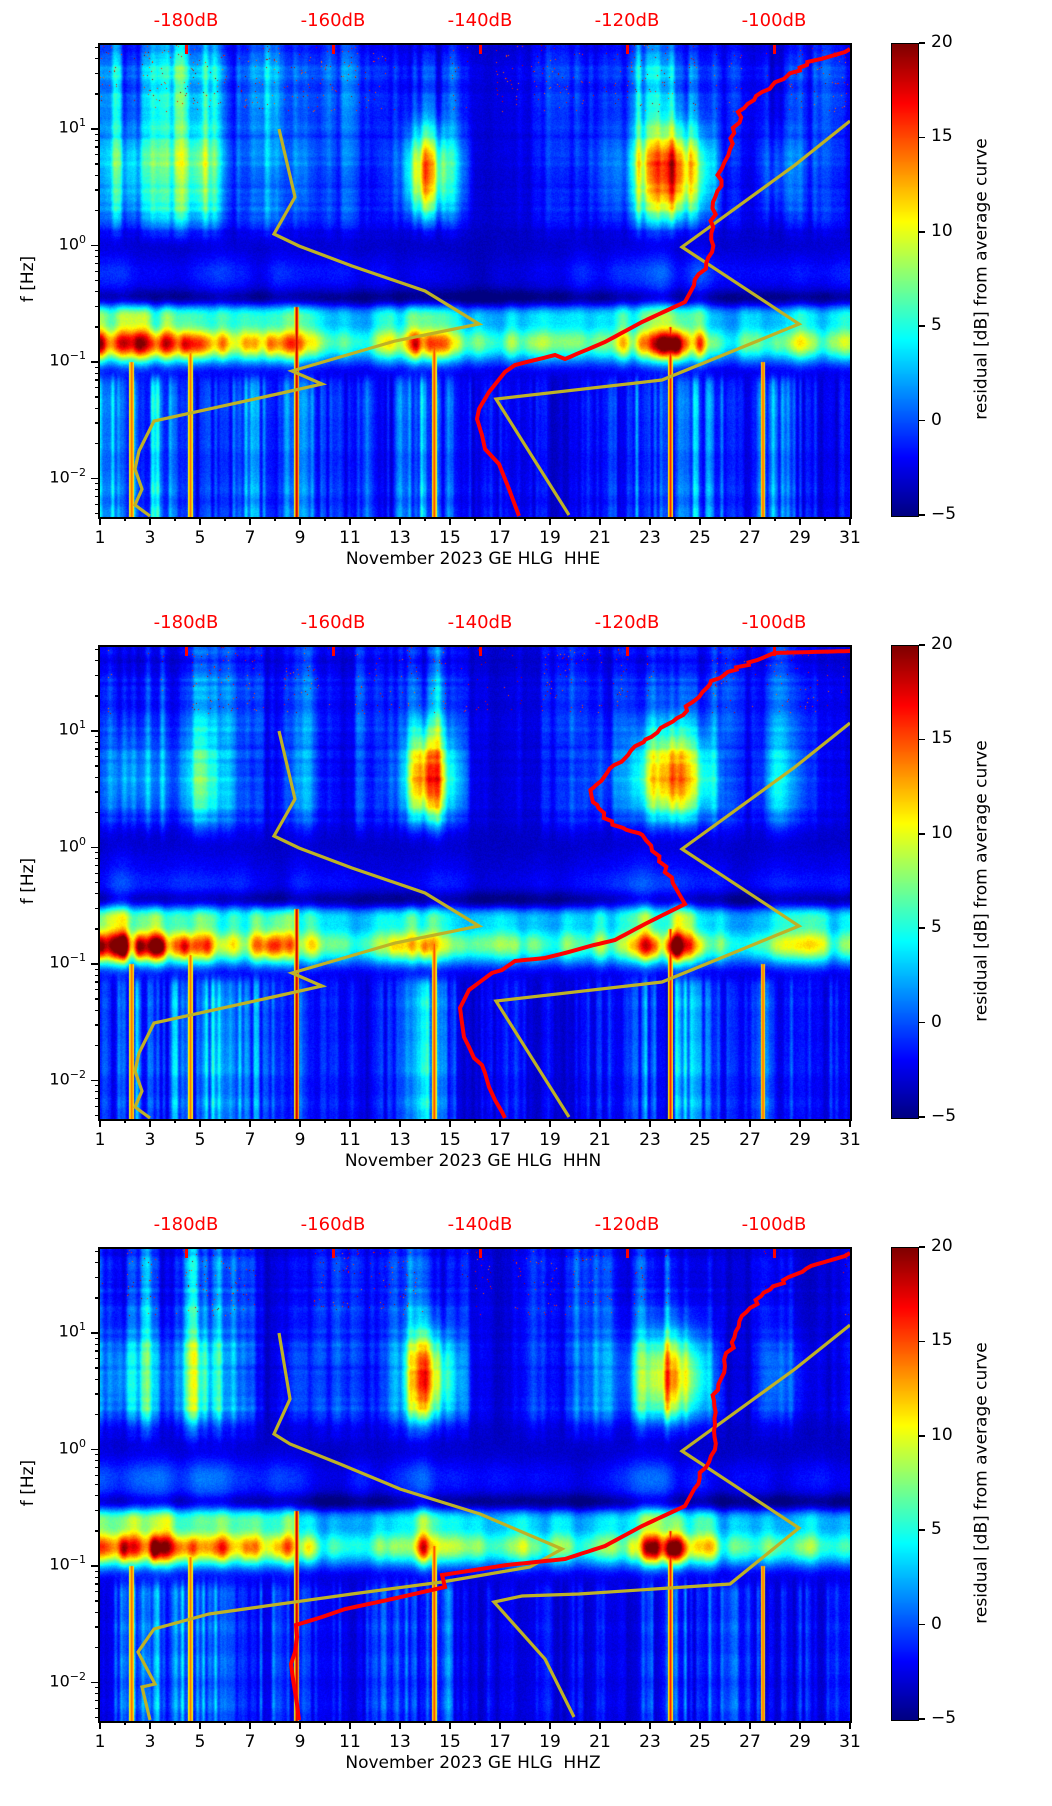 This screenshot has width=1052, height=1806. I want to click on x-axis-title: November 2023 GE HLG HHZ, so click(473, 1763).